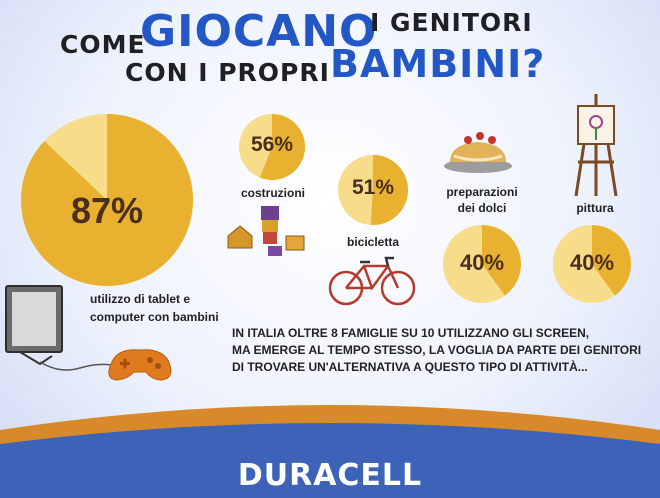  What do you see at coordinates (595, 208) in the screenshot?
I see `label-pittura: pittura` at bounding box center [595, 208].